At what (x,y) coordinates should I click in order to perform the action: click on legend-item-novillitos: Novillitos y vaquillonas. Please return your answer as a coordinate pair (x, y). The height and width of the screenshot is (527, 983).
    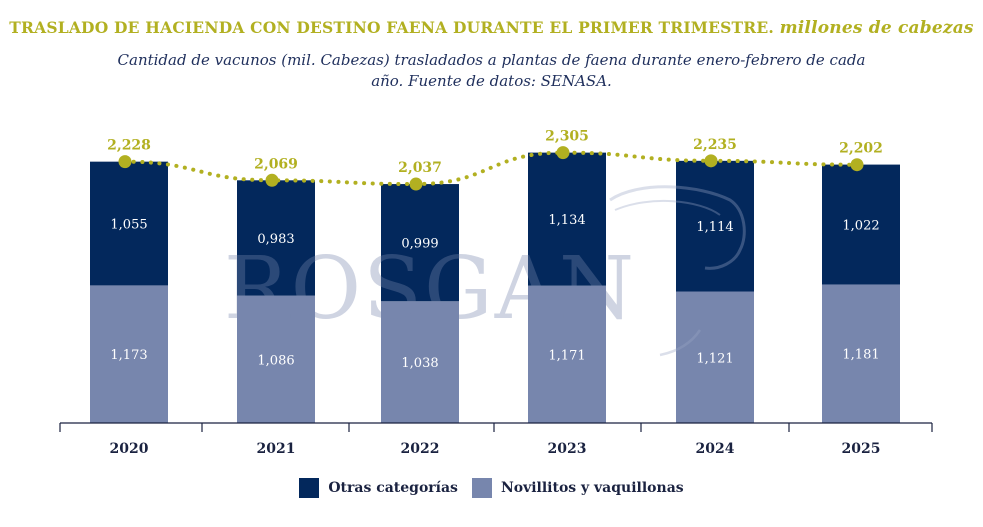
    Looking at the image, I should click on (577, 488).